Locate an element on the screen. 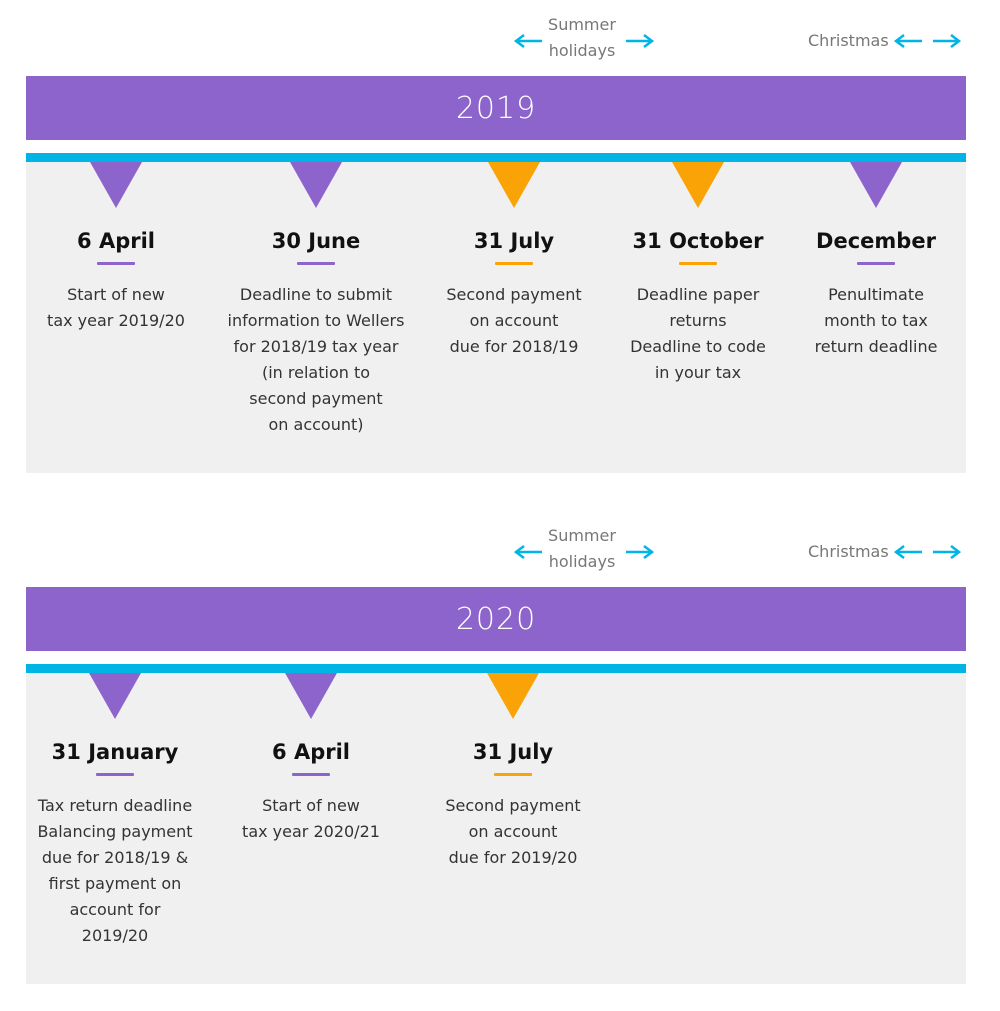  event-date: 30 June is located at coordinates (316, 241).